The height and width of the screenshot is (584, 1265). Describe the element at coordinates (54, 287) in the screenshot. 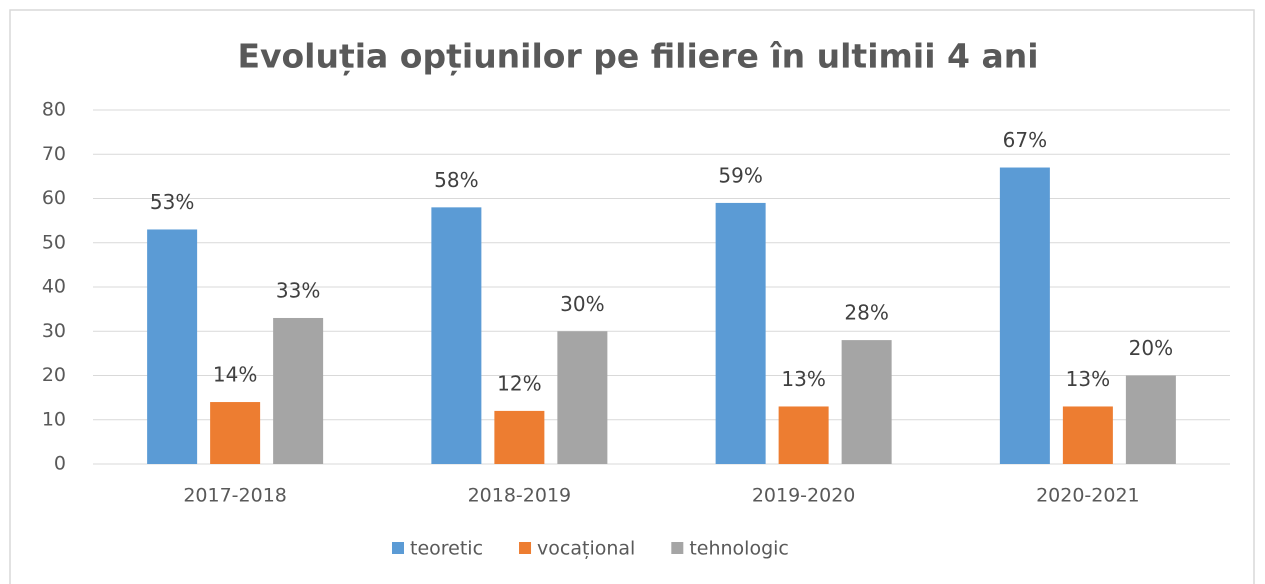

I see `y-tick-label: 40` at that location.